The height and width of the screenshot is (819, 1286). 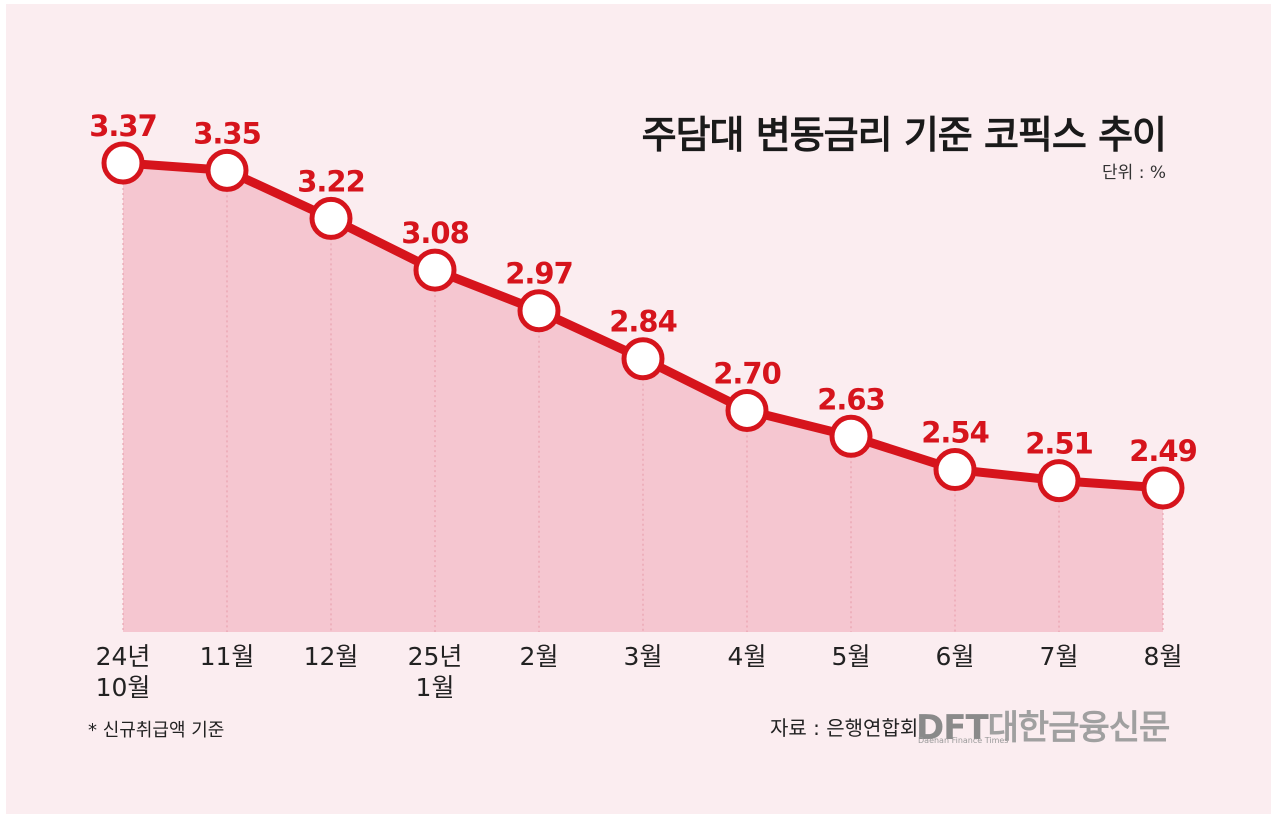 What do you see at coordinates (904, 135) in the screenshot?
I see `chart-title: 주담대 변동금리 기준 코픽스 추이` at bounding box center [904, 135].